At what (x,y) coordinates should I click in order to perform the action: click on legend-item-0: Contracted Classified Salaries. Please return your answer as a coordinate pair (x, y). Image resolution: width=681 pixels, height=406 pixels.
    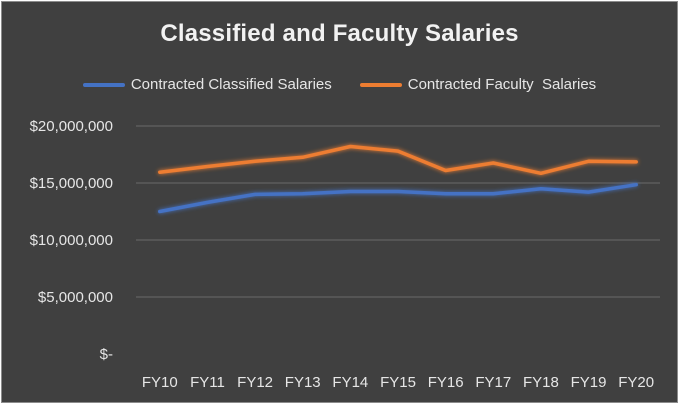
    Looking at the image, I should click on (207, 84).